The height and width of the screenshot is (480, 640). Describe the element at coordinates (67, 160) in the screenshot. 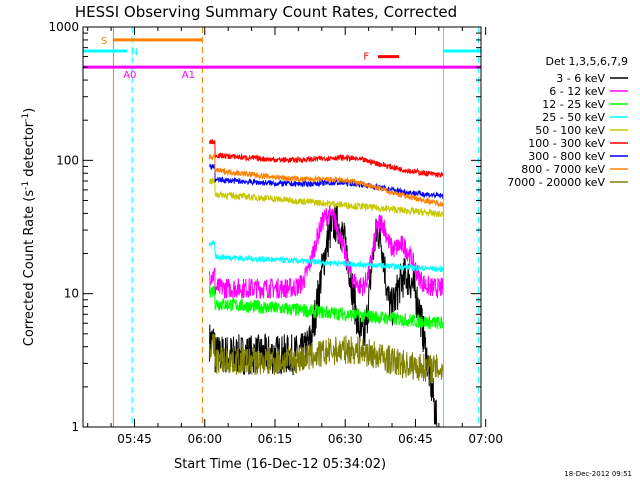

I see `y-tick-label: 100` at that location.